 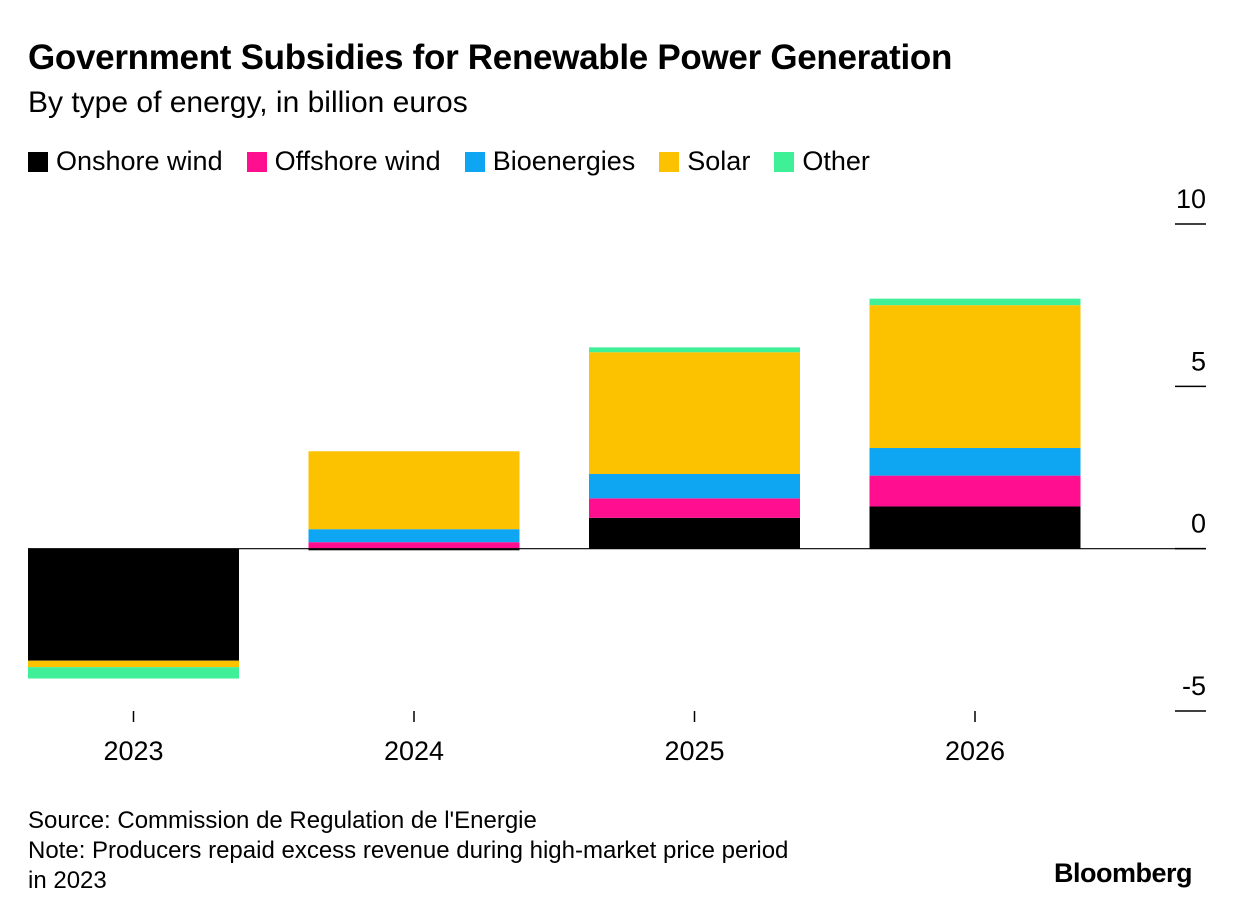 What do you see at coordinates (67, 880) in the screenshot?
I see `note-line-2: in 2023` at bounding box center [67, 880].